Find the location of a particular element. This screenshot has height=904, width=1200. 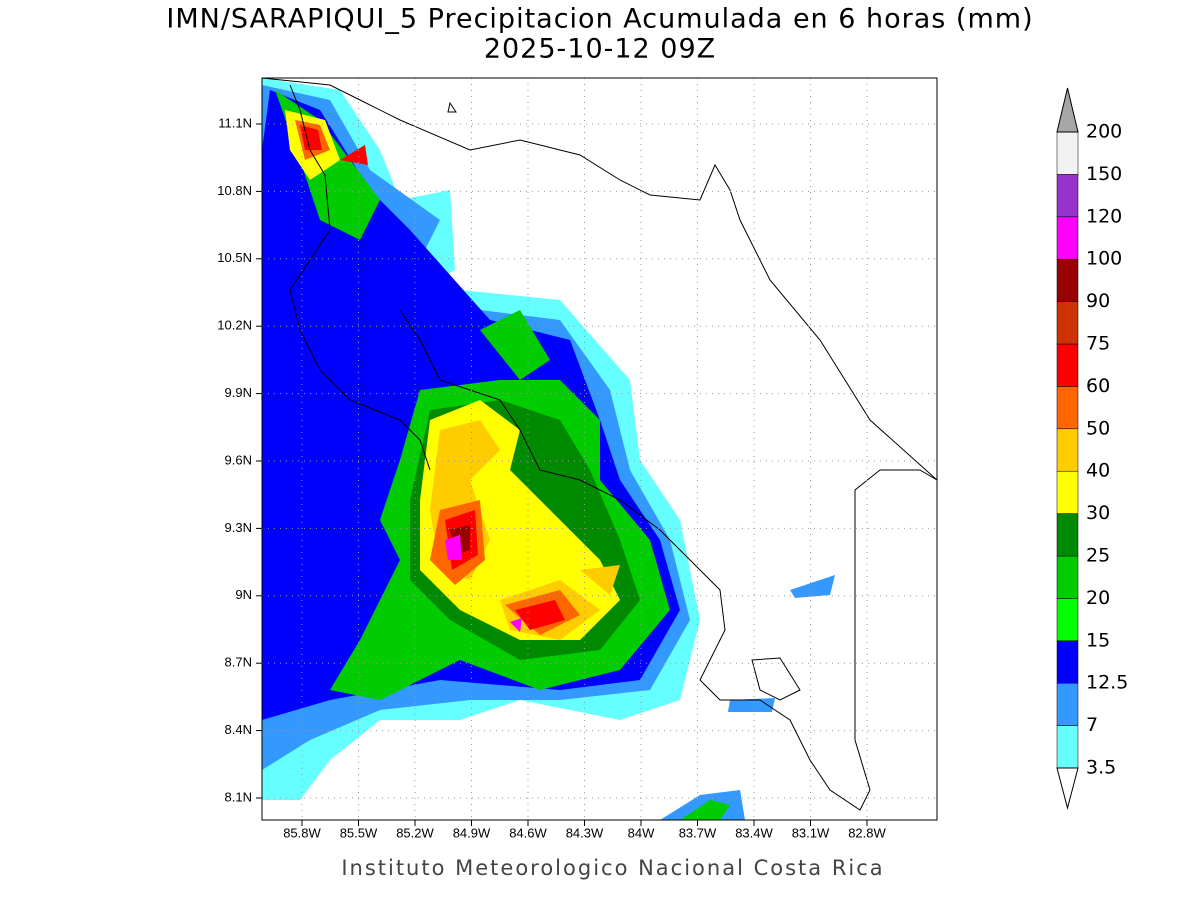

colorbar-label: 25 is located at coordinates (1098, 556).